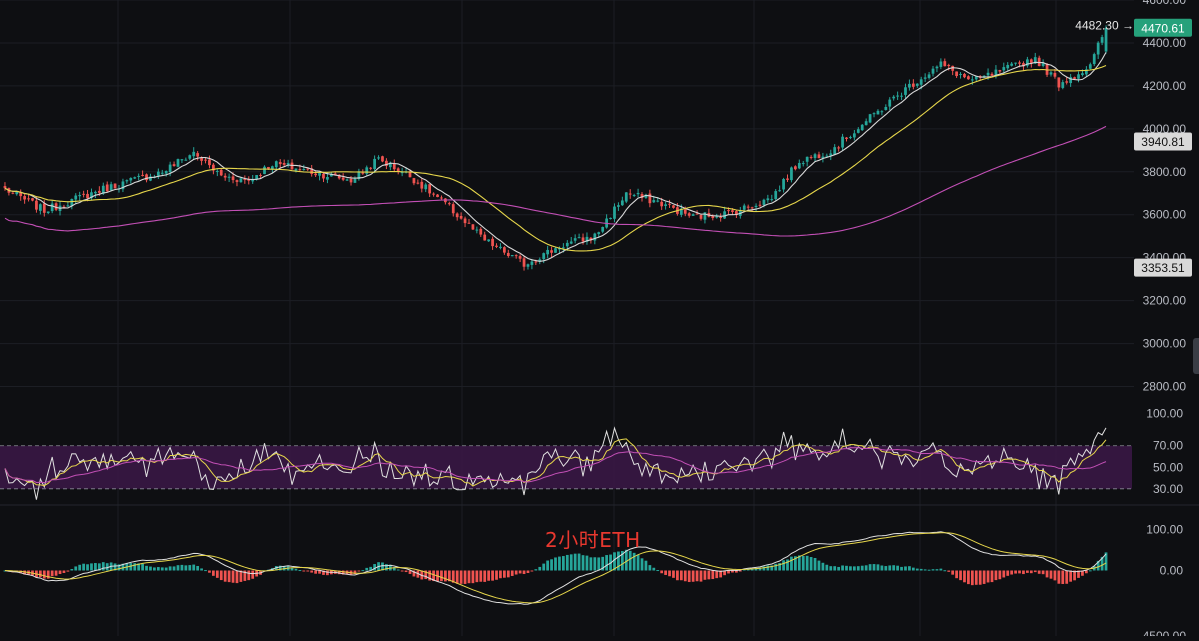  Describe the element at coordinates (1165, 344) in the screenshot. I see `price-tick-label: 3000.00` at that location.